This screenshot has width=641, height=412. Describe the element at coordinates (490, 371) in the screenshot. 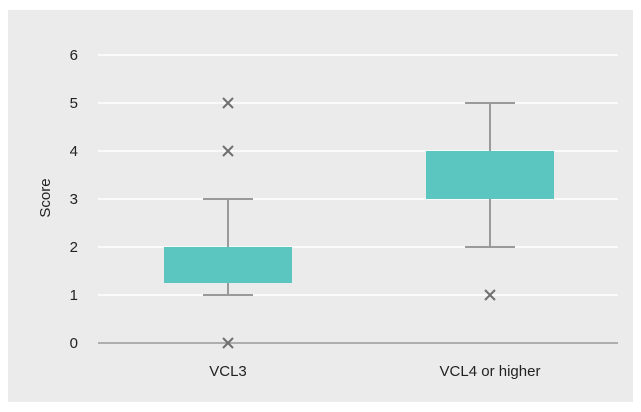

I see `x-tick-label-1: VCL4 or higher` at that location.